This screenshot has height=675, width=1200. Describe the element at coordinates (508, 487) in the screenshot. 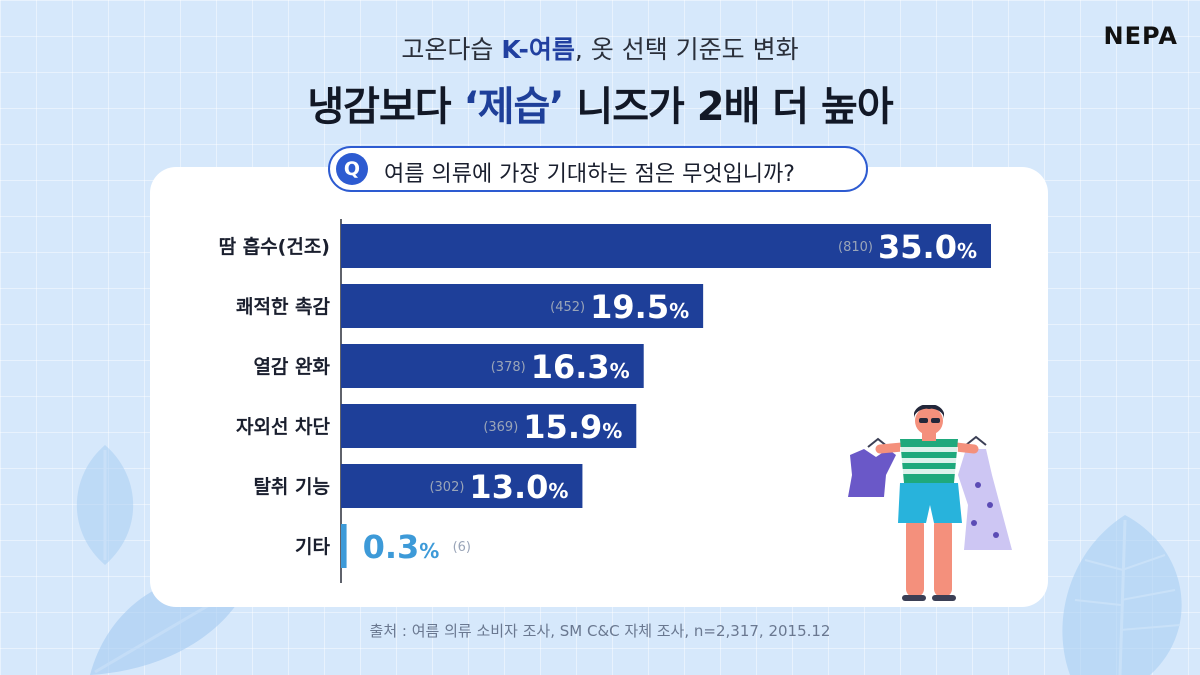

I see `value-number: 13.0` at that location.